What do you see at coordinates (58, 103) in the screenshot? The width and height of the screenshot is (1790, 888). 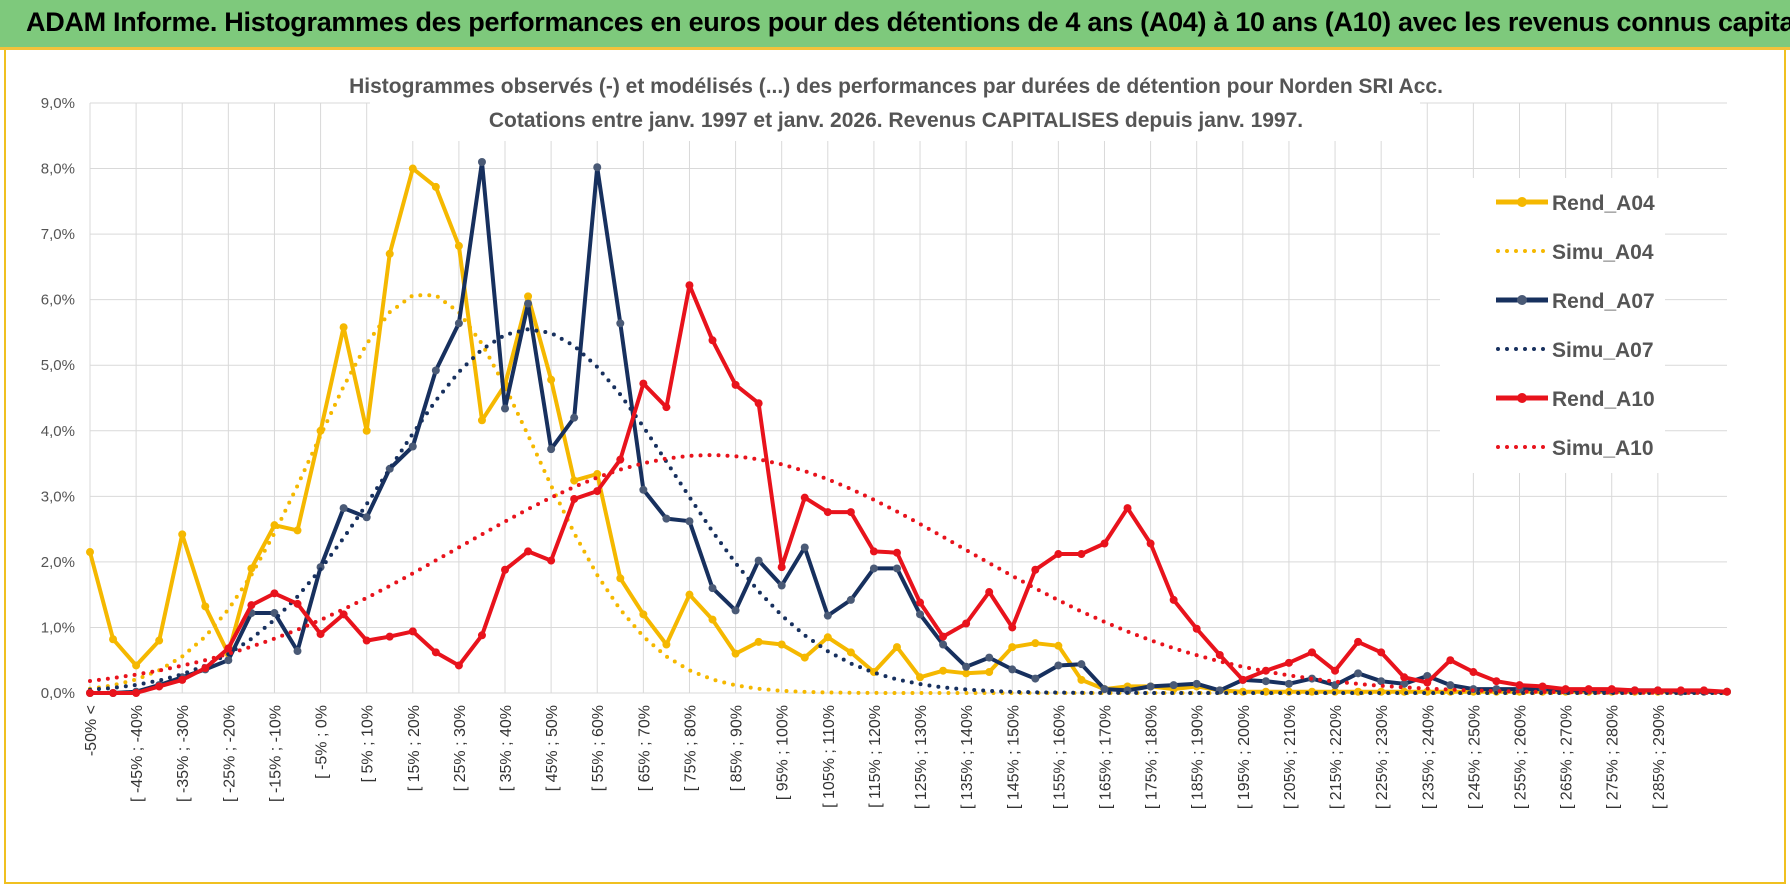 I see `y-tick-label: 9,0%` at bounding box center [58, 103].